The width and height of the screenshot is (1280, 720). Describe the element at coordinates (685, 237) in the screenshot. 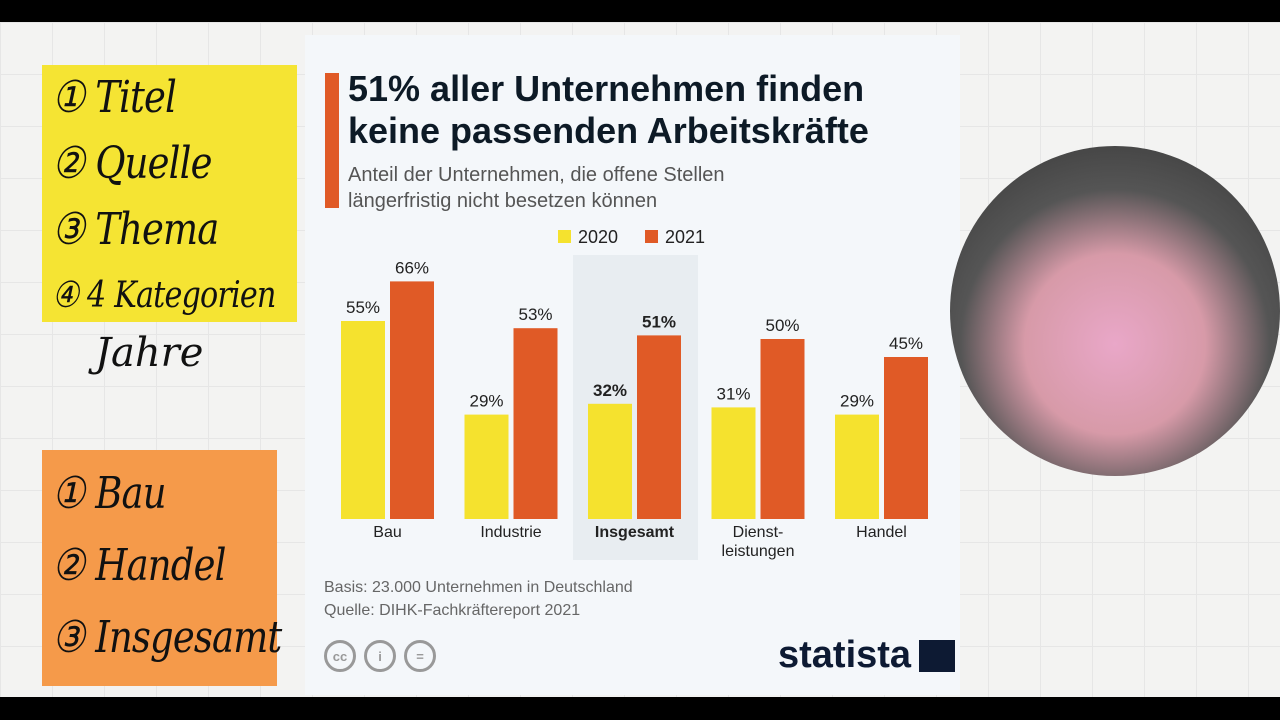

I see `legend-label: 2021` at that location.